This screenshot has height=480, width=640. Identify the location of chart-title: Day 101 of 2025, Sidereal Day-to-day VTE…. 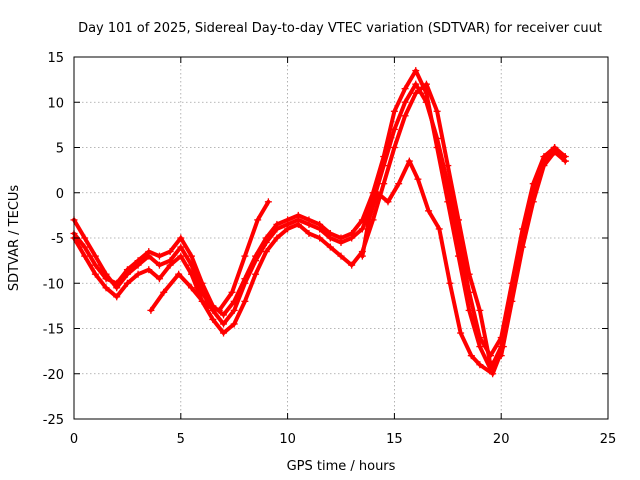
(340, 28).